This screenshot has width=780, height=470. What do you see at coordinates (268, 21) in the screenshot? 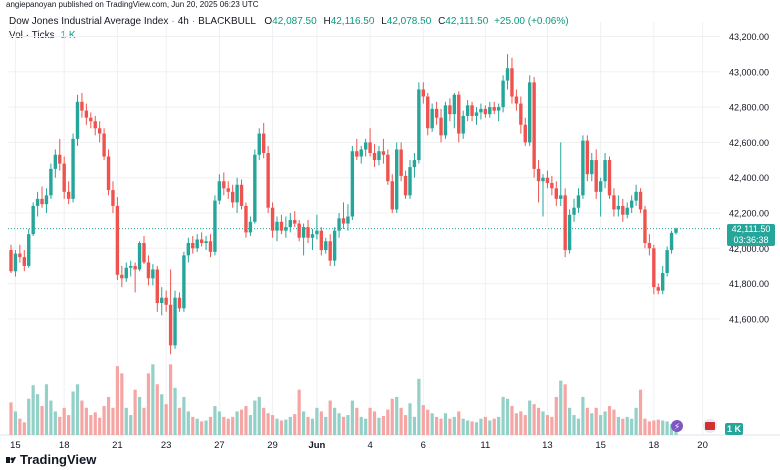
I see `o-label: O` at bounding box center [268, 21].